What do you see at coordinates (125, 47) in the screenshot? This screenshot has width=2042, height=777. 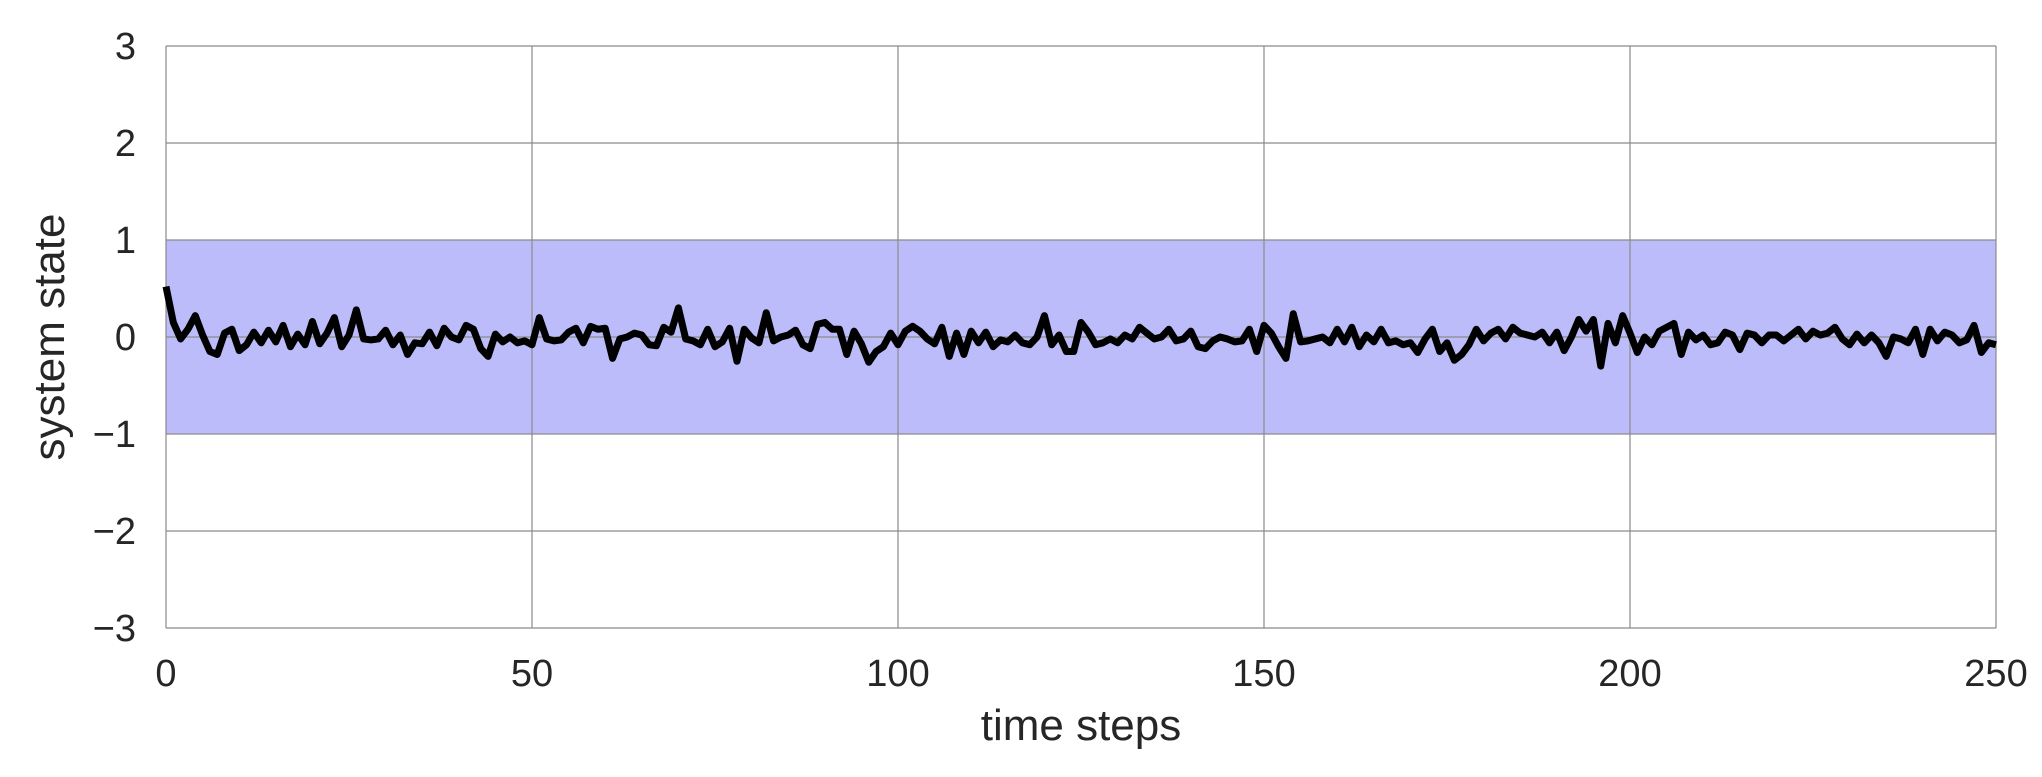 I see `y-tick-label: 3` at bounding box center [125, 47].